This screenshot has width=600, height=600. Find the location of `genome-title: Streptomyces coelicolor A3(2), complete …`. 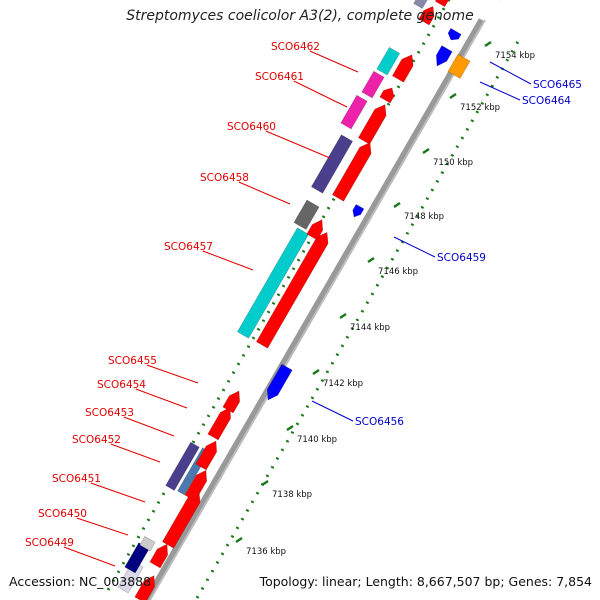

genome-title: Streptomyces coelicolor A3(2), complete … is located at coordinates (300, 16).